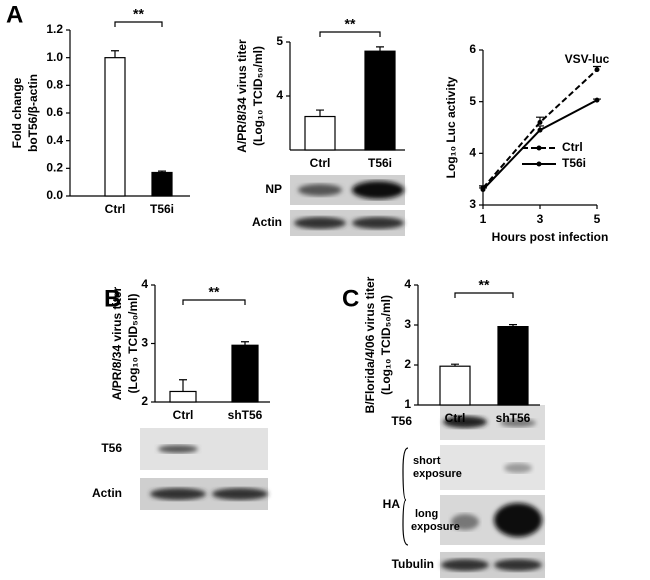 The image size is (650, 580). I want to click on chart-title: VSV-luc, so click(587, 59).